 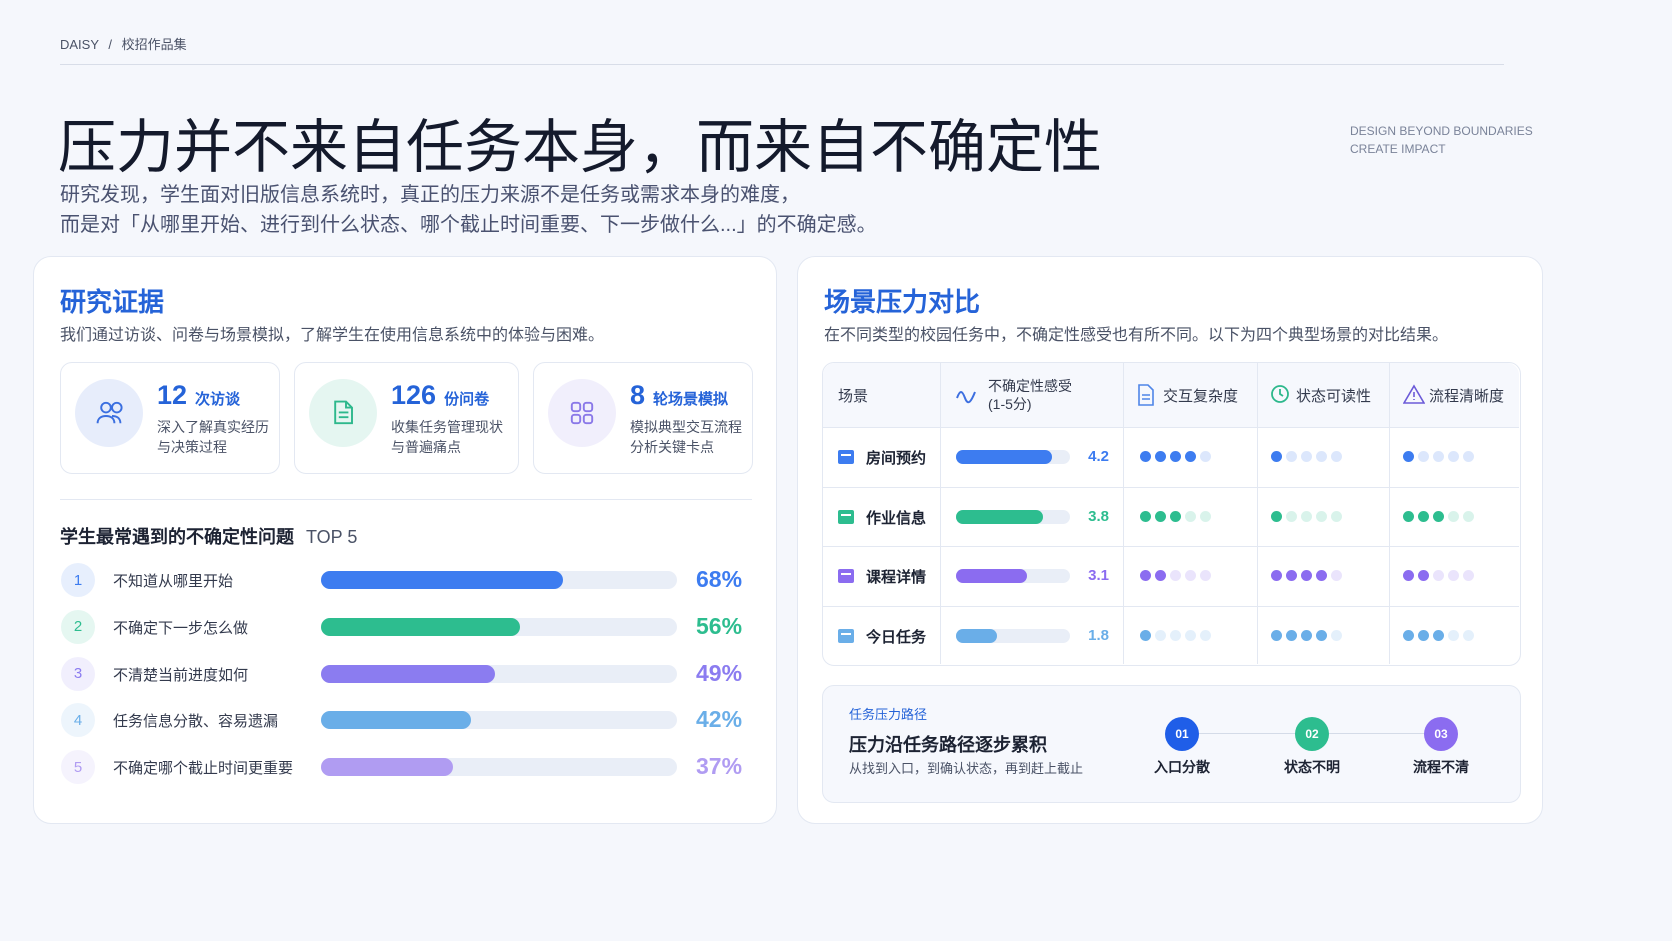 I want to click on stat-headline: 8 轮场景模拟, so click(x=679, y=395).